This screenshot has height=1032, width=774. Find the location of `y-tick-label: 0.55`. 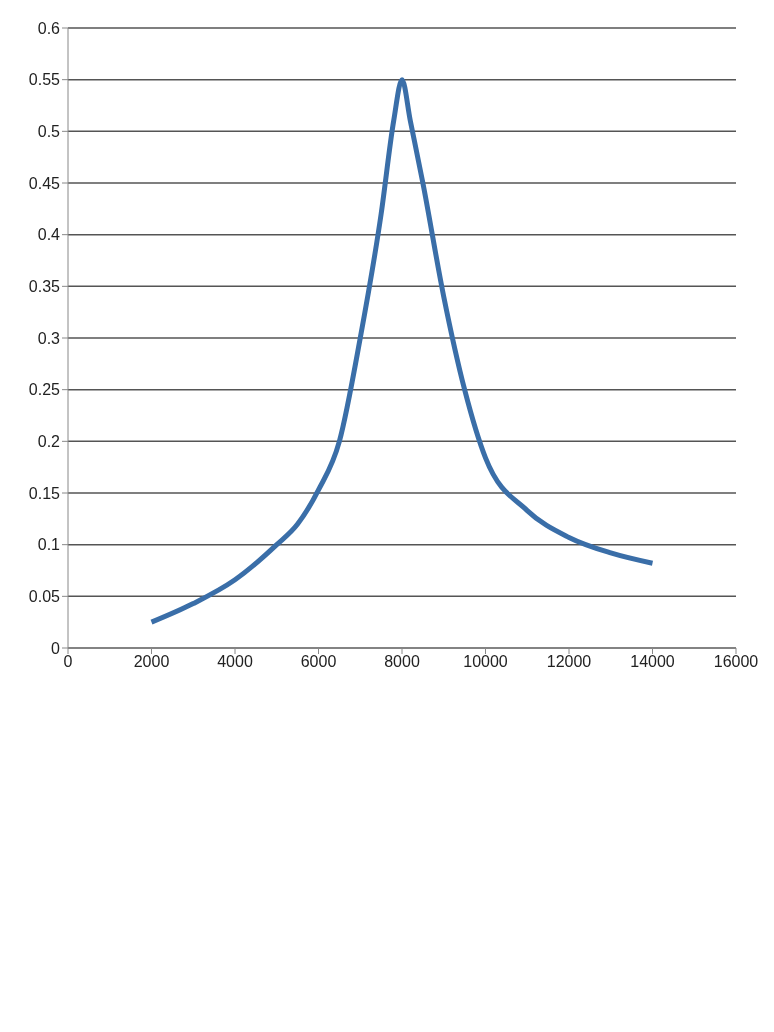

y-tick-label: 0.55 is located at coordinates (44, 80).